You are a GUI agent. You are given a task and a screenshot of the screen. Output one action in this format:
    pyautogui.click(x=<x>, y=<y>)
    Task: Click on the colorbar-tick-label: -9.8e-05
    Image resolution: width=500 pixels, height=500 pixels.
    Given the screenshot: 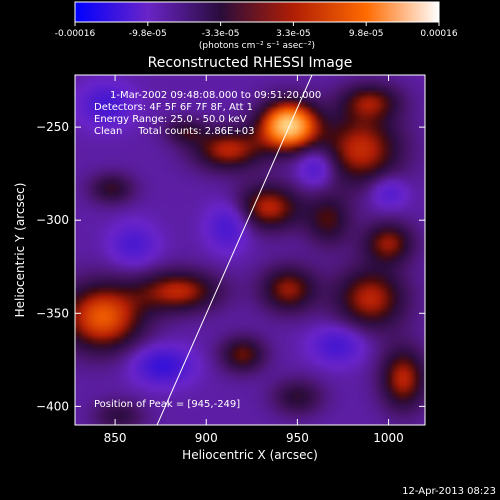 What is the action you would take?
    pyautogui.click(x=148, y=34)
    